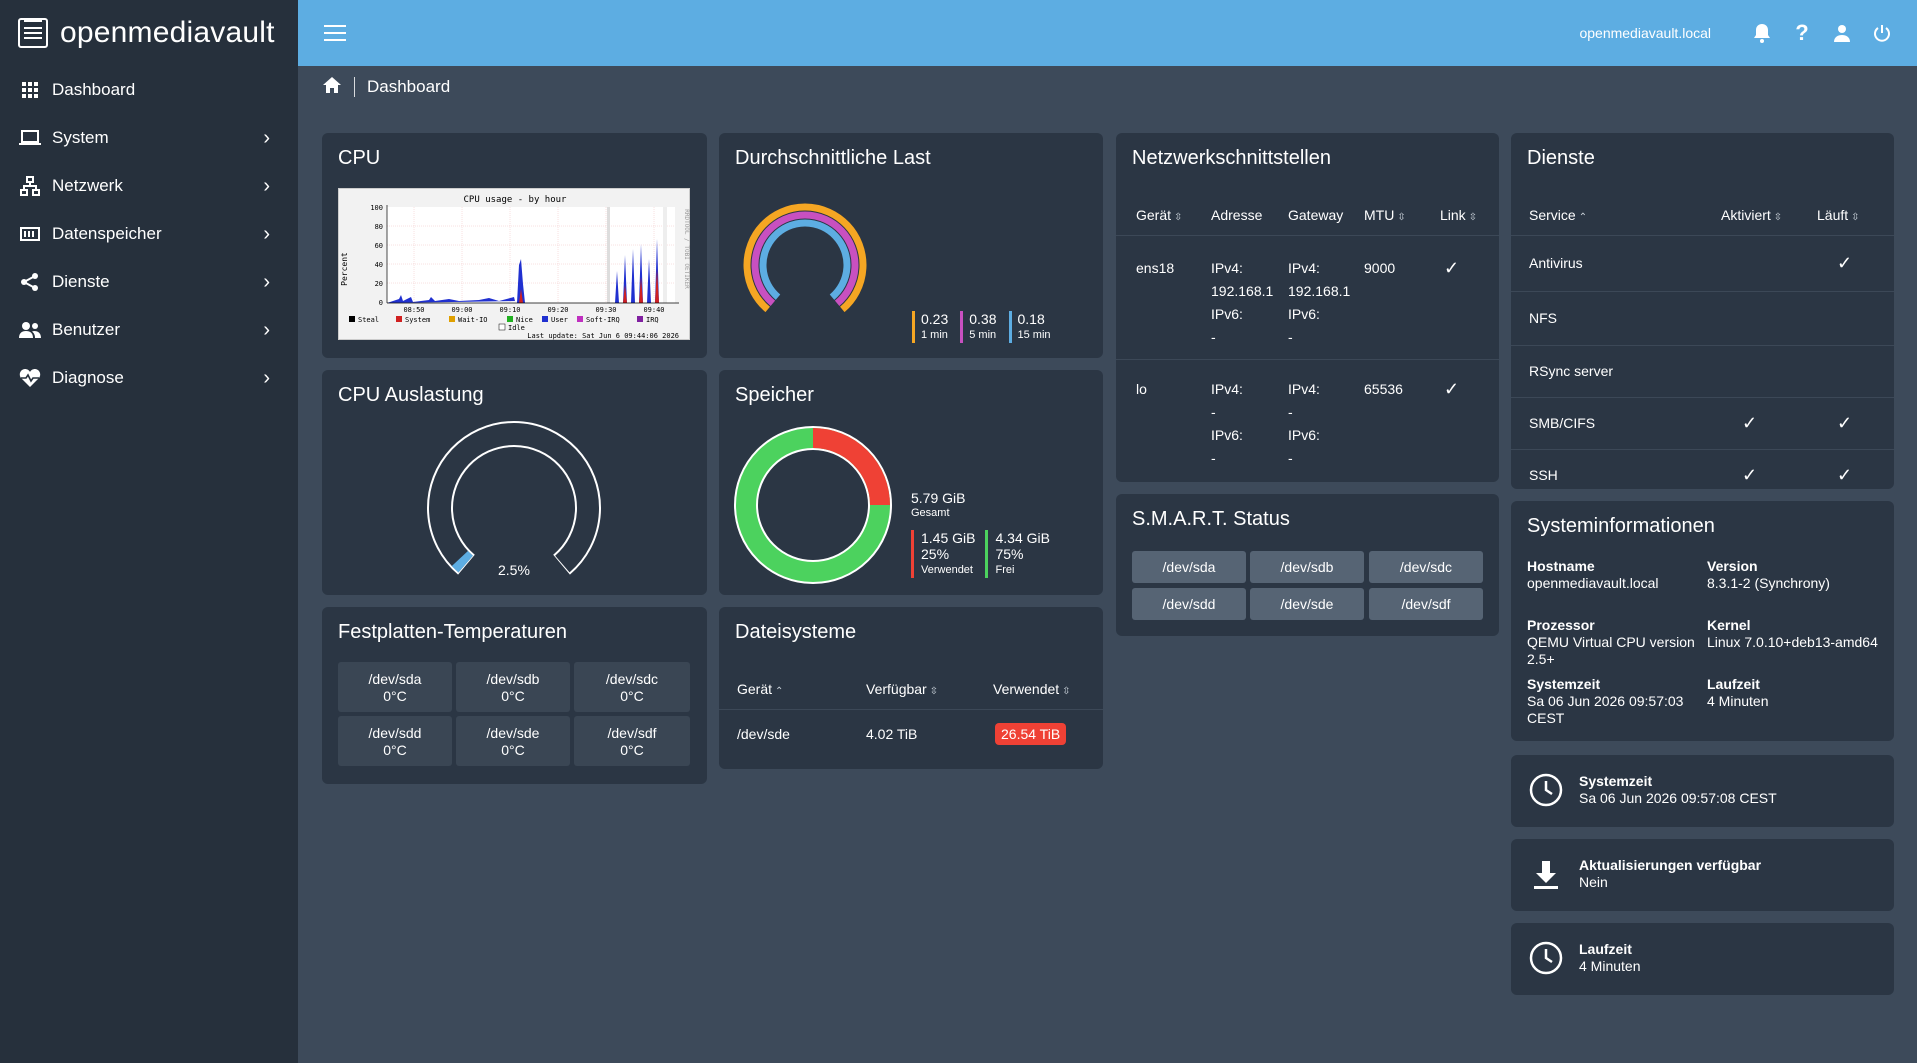 This screenshot has width=1917, height=1063. What do you see at coordinates (332, 87) in the screenshot?
I see `home-icon` at bounding box center [332, 87].